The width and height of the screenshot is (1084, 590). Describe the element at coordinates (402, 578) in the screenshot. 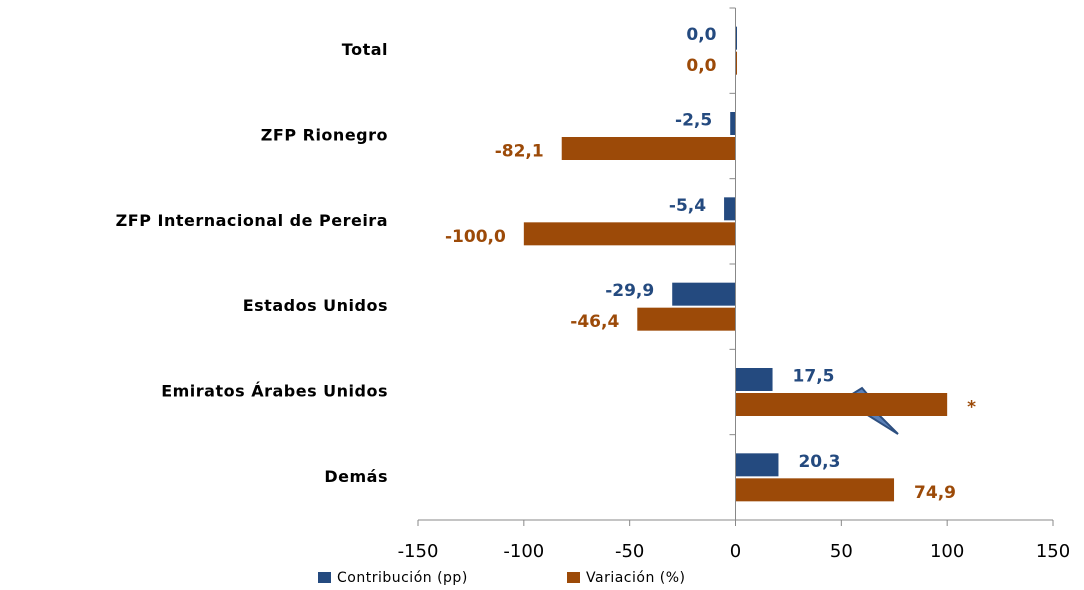

I see `legend-label: Contribución (pp)` at that location.